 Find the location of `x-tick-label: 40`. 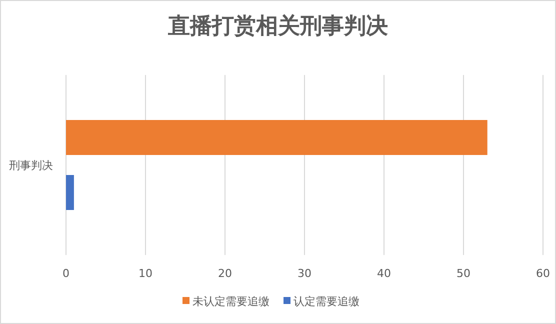

x-tick-label: 40 is located at coordinates (384, 273).